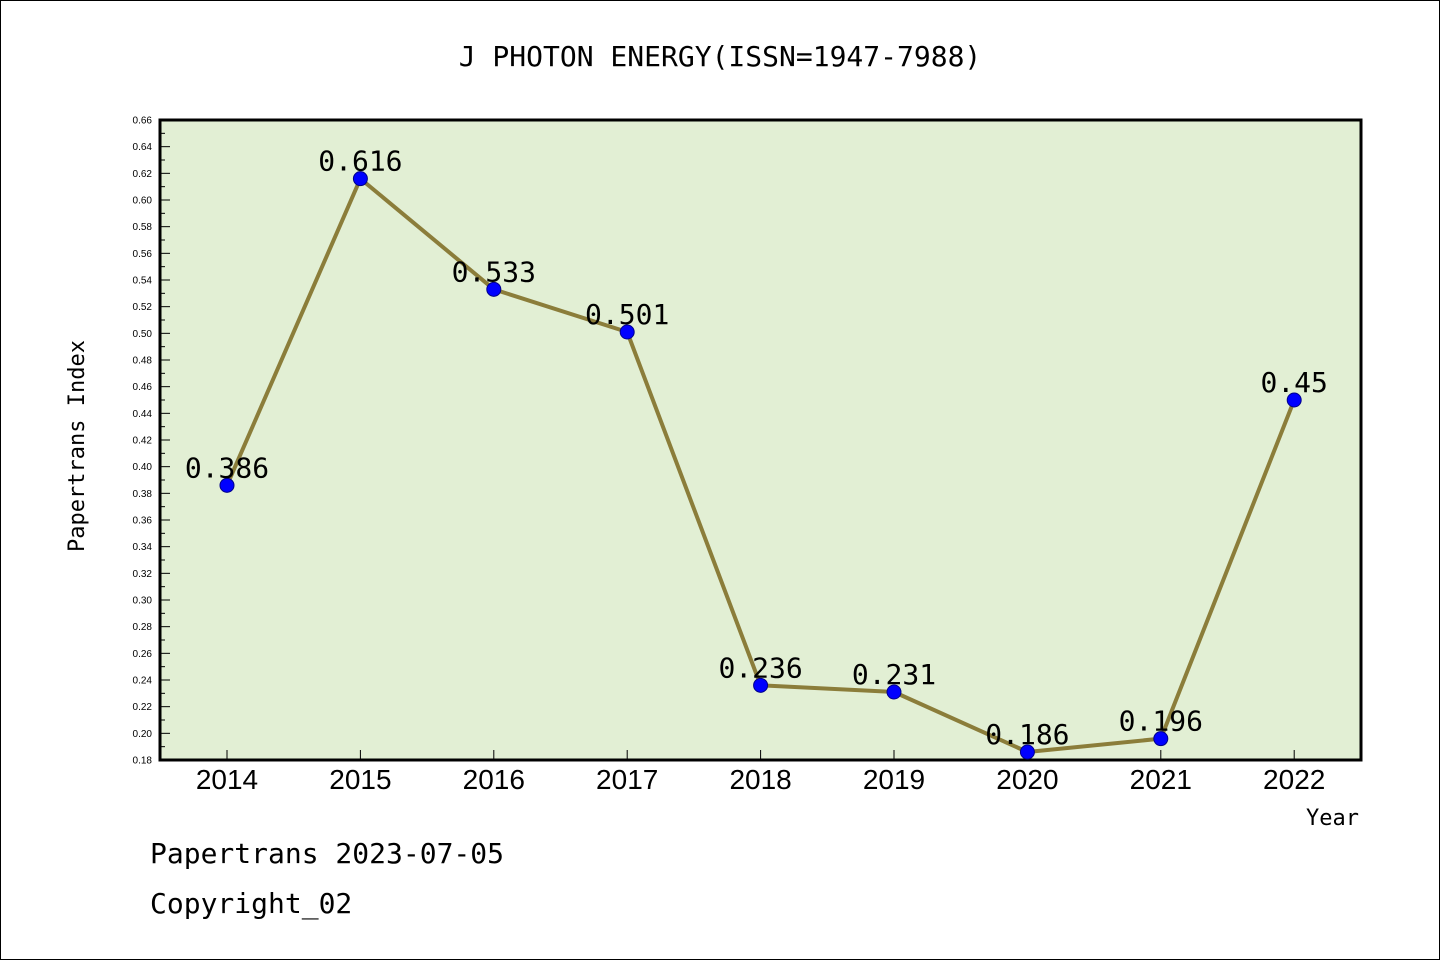 This screenshot has height=960, width=1440. Describe the element at coordinates (1161, 721) in the screenshot. I see `data-label: 0.196` at that location.